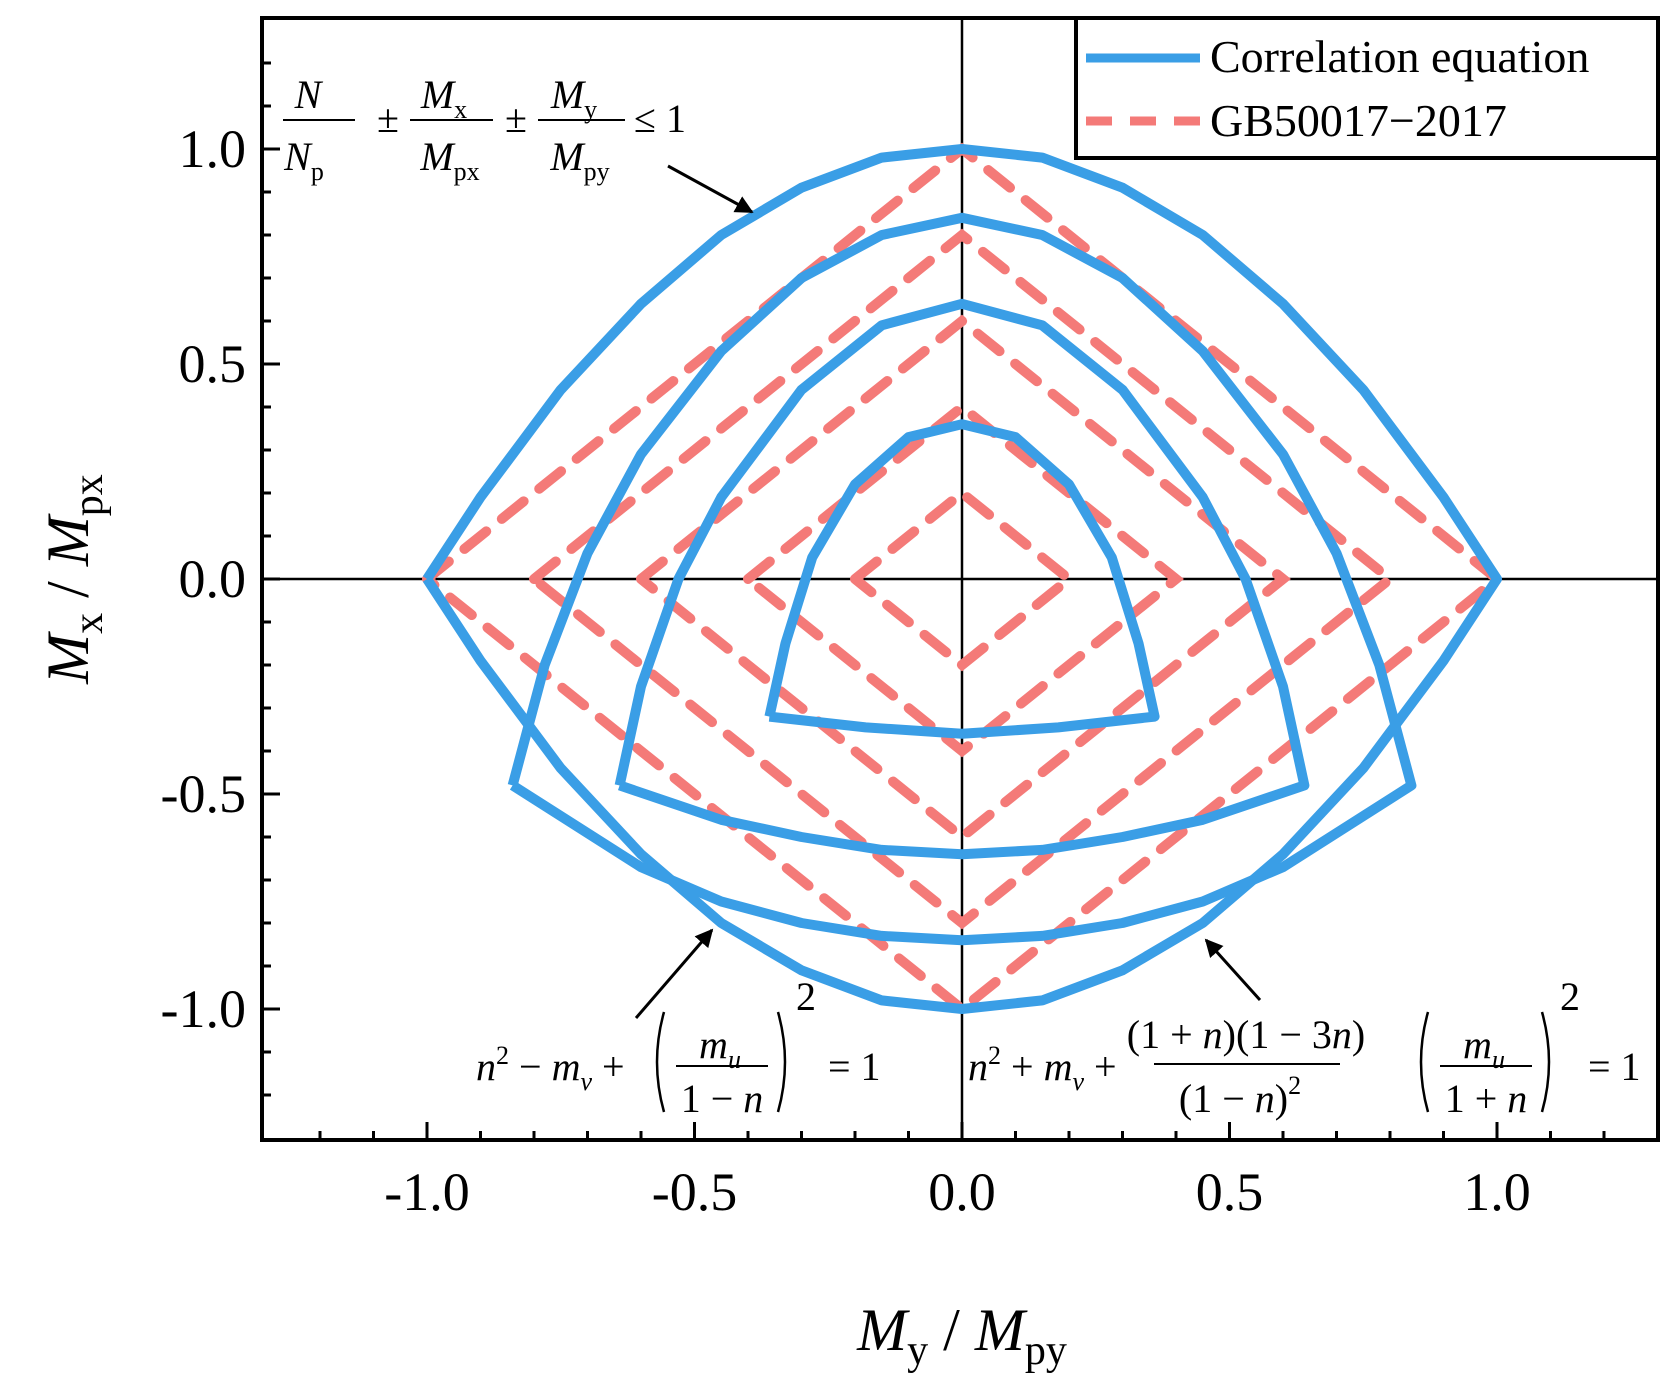 The height and width of the screenshot is (1390, 1670). I want to click on svg-text: Mx, so click(443, 98).